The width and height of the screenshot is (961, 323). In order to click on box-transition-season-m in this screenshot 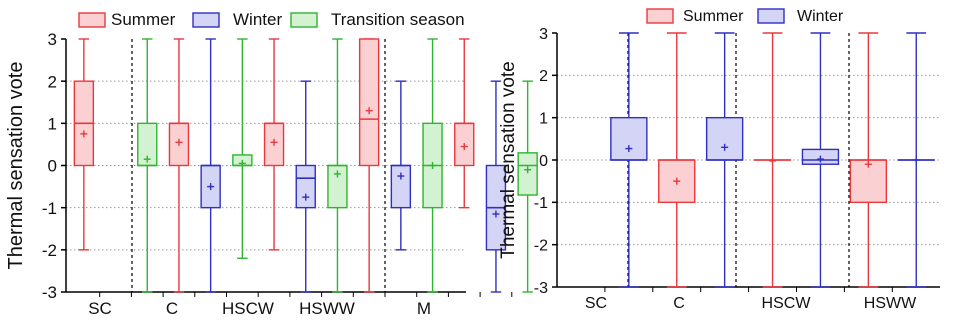, I will do `click(527, 186)`.